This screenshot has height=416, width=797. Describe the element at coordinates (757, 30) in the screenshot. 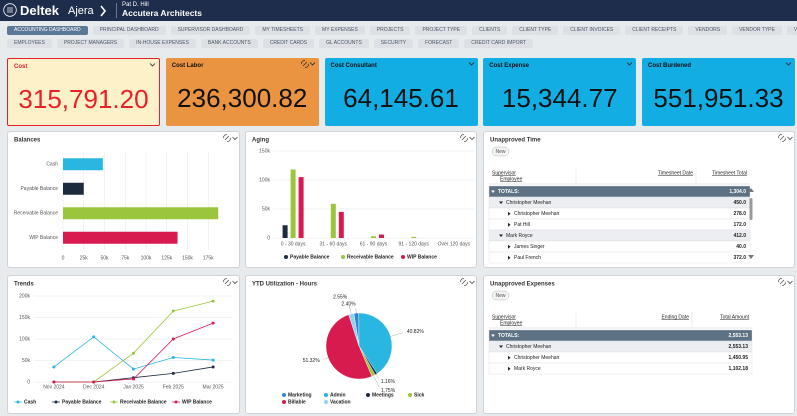

I see `tab: VENDOR TYPE` at that location.